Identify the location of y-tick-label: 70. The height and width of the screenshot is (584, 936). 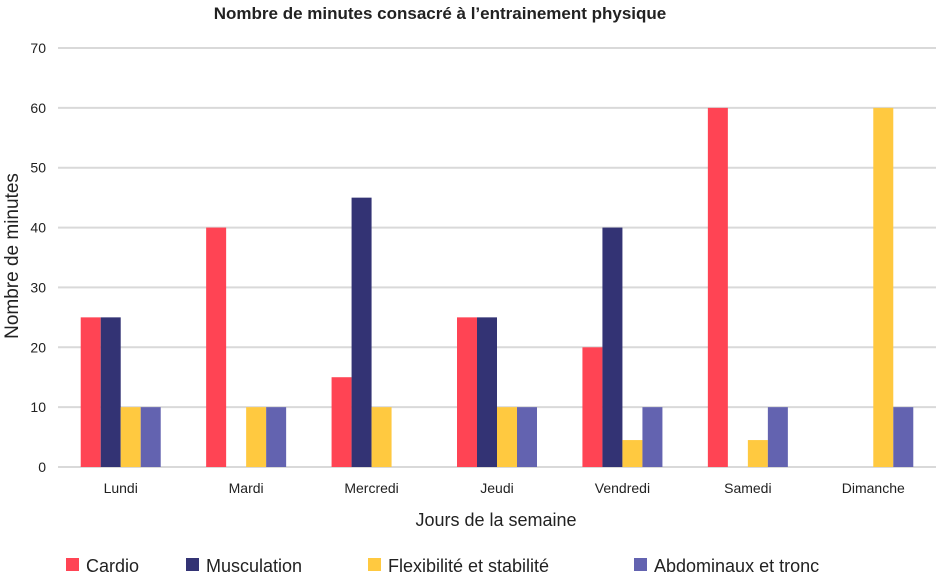
(38, 48).